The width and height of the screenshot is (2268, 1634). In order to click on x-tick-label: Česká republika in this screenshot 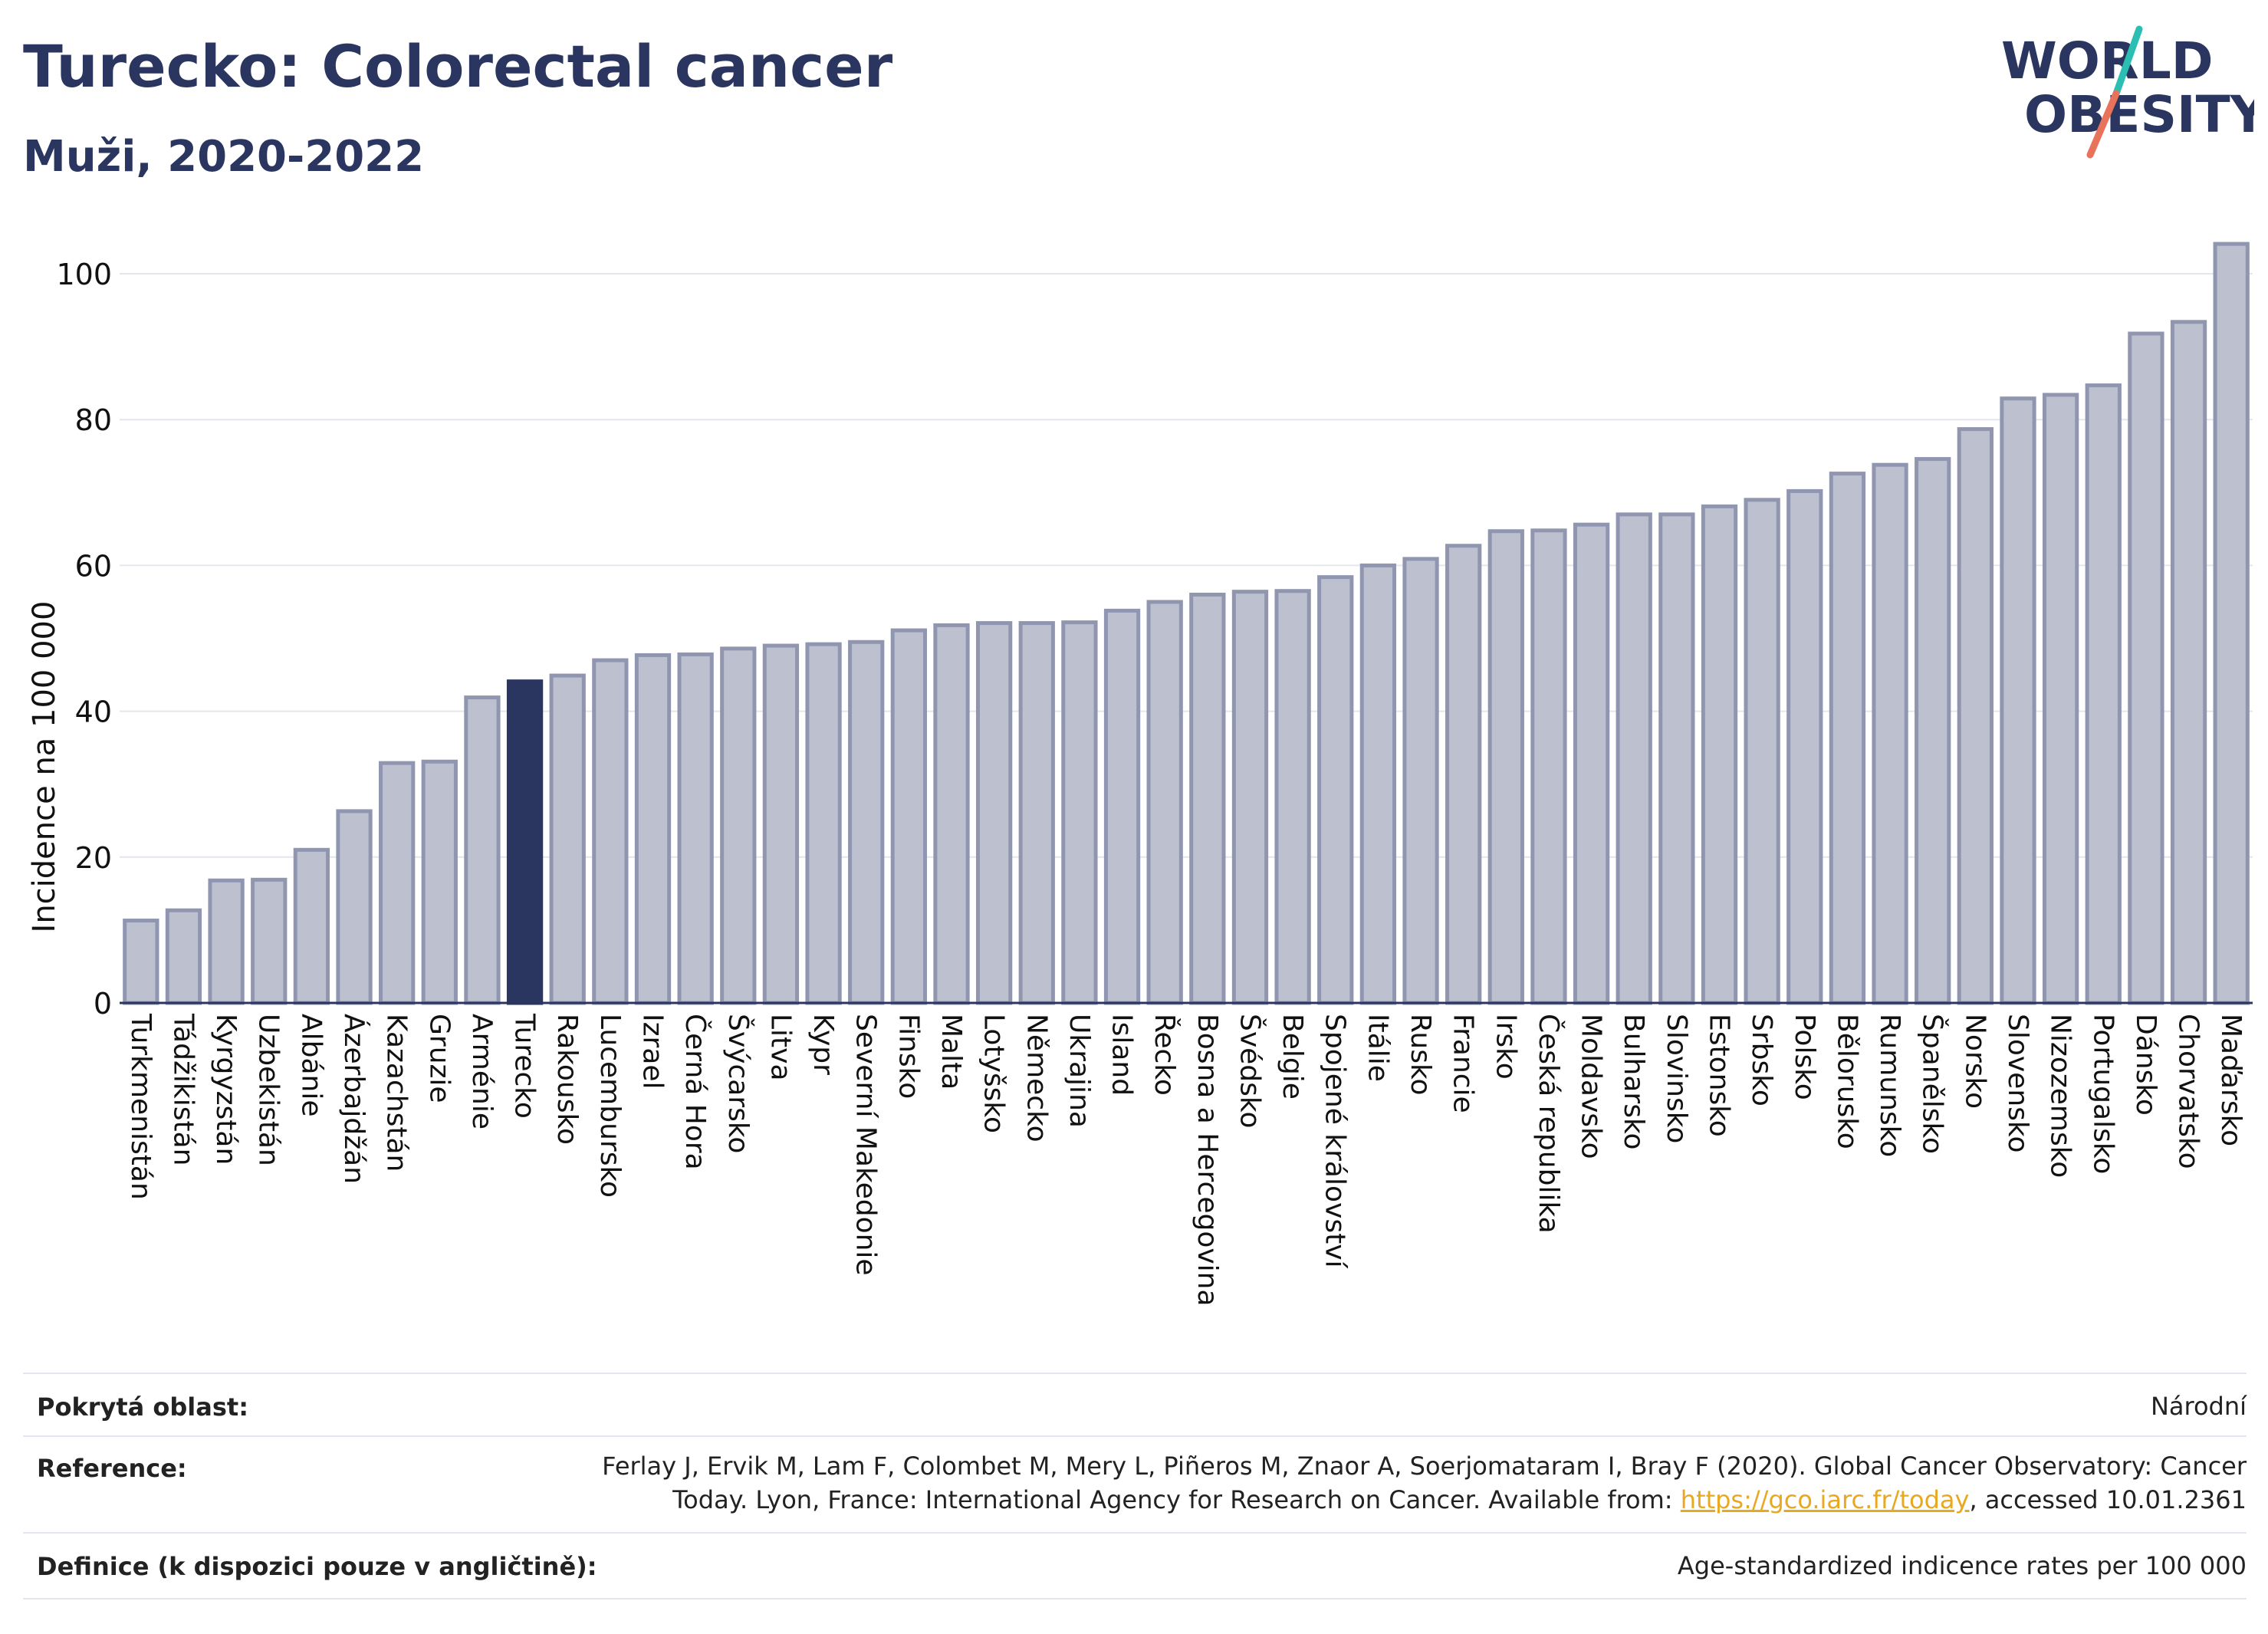, I will do `click(1549, 1124)`.